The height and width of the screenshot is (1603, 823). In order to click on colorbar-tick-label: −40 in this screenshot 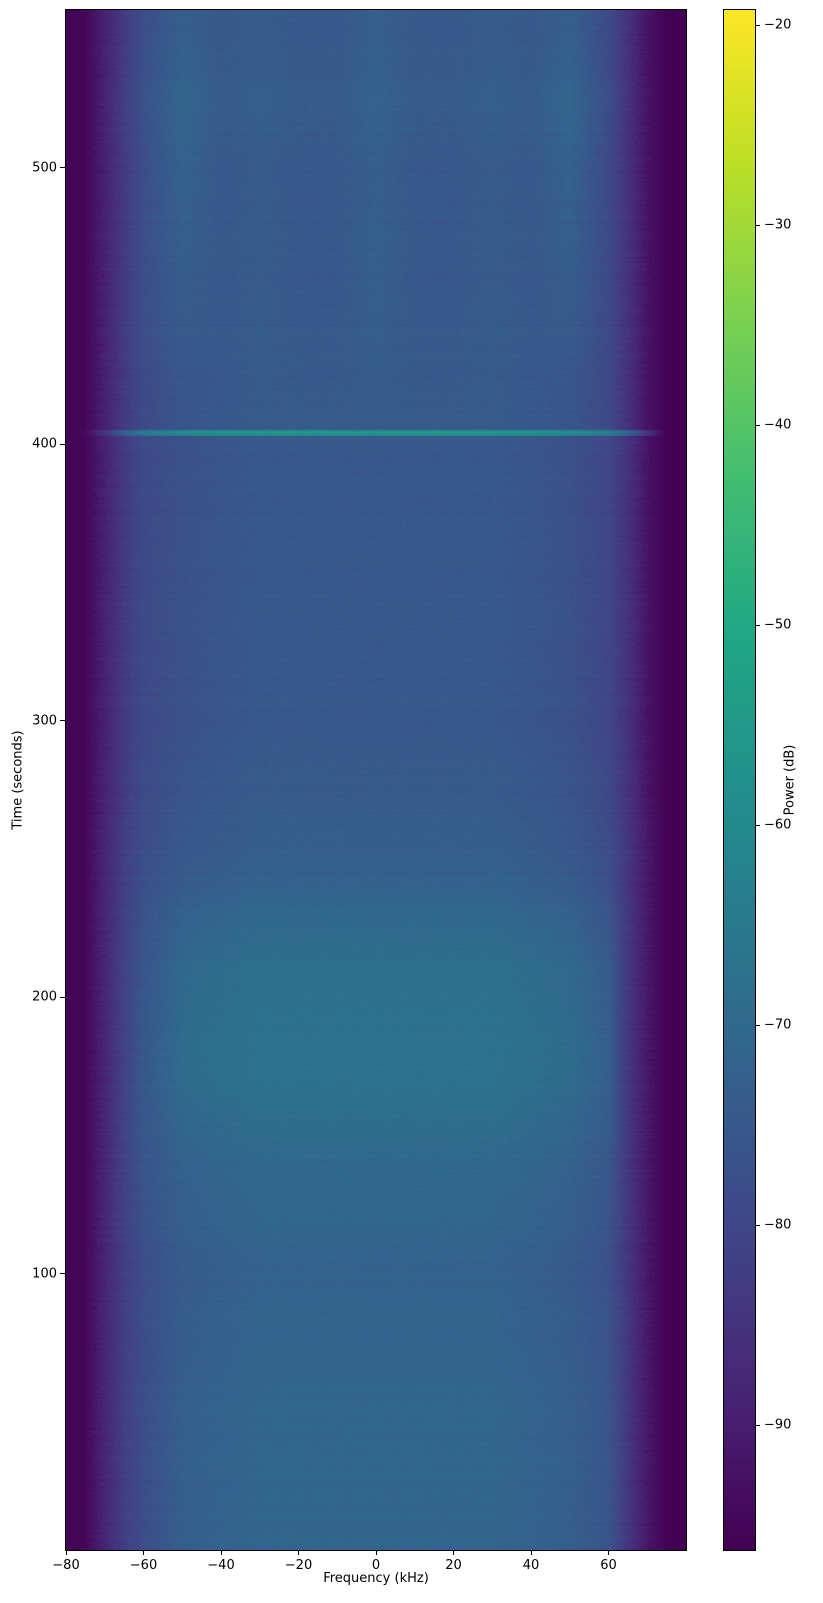, I will do `click(778, 425)`.